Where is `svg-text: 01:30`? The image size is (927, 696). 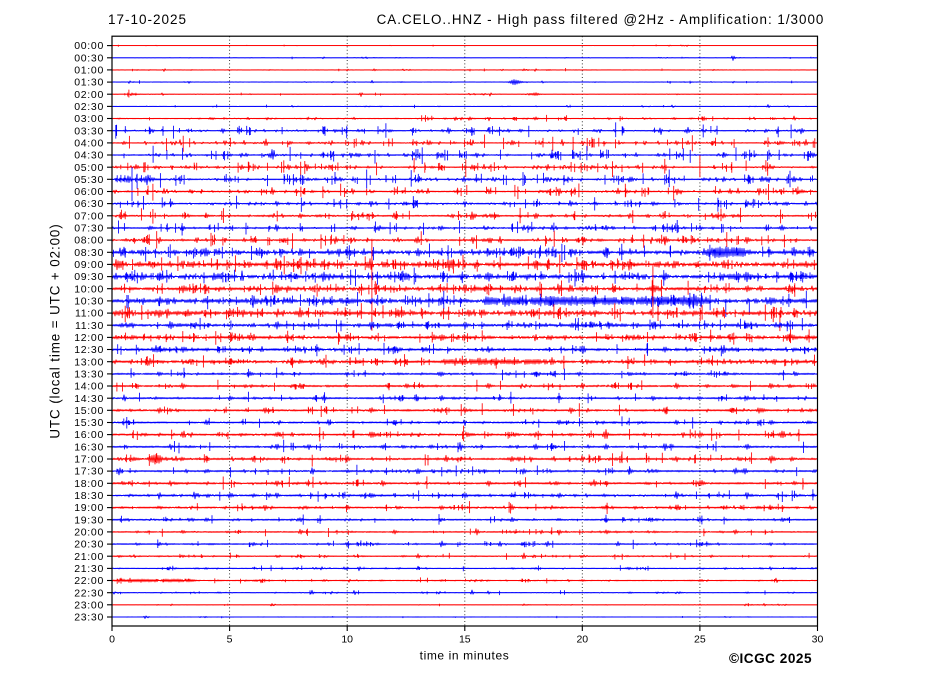
svg-text: 01:30 is located at coordinates (89, 83).